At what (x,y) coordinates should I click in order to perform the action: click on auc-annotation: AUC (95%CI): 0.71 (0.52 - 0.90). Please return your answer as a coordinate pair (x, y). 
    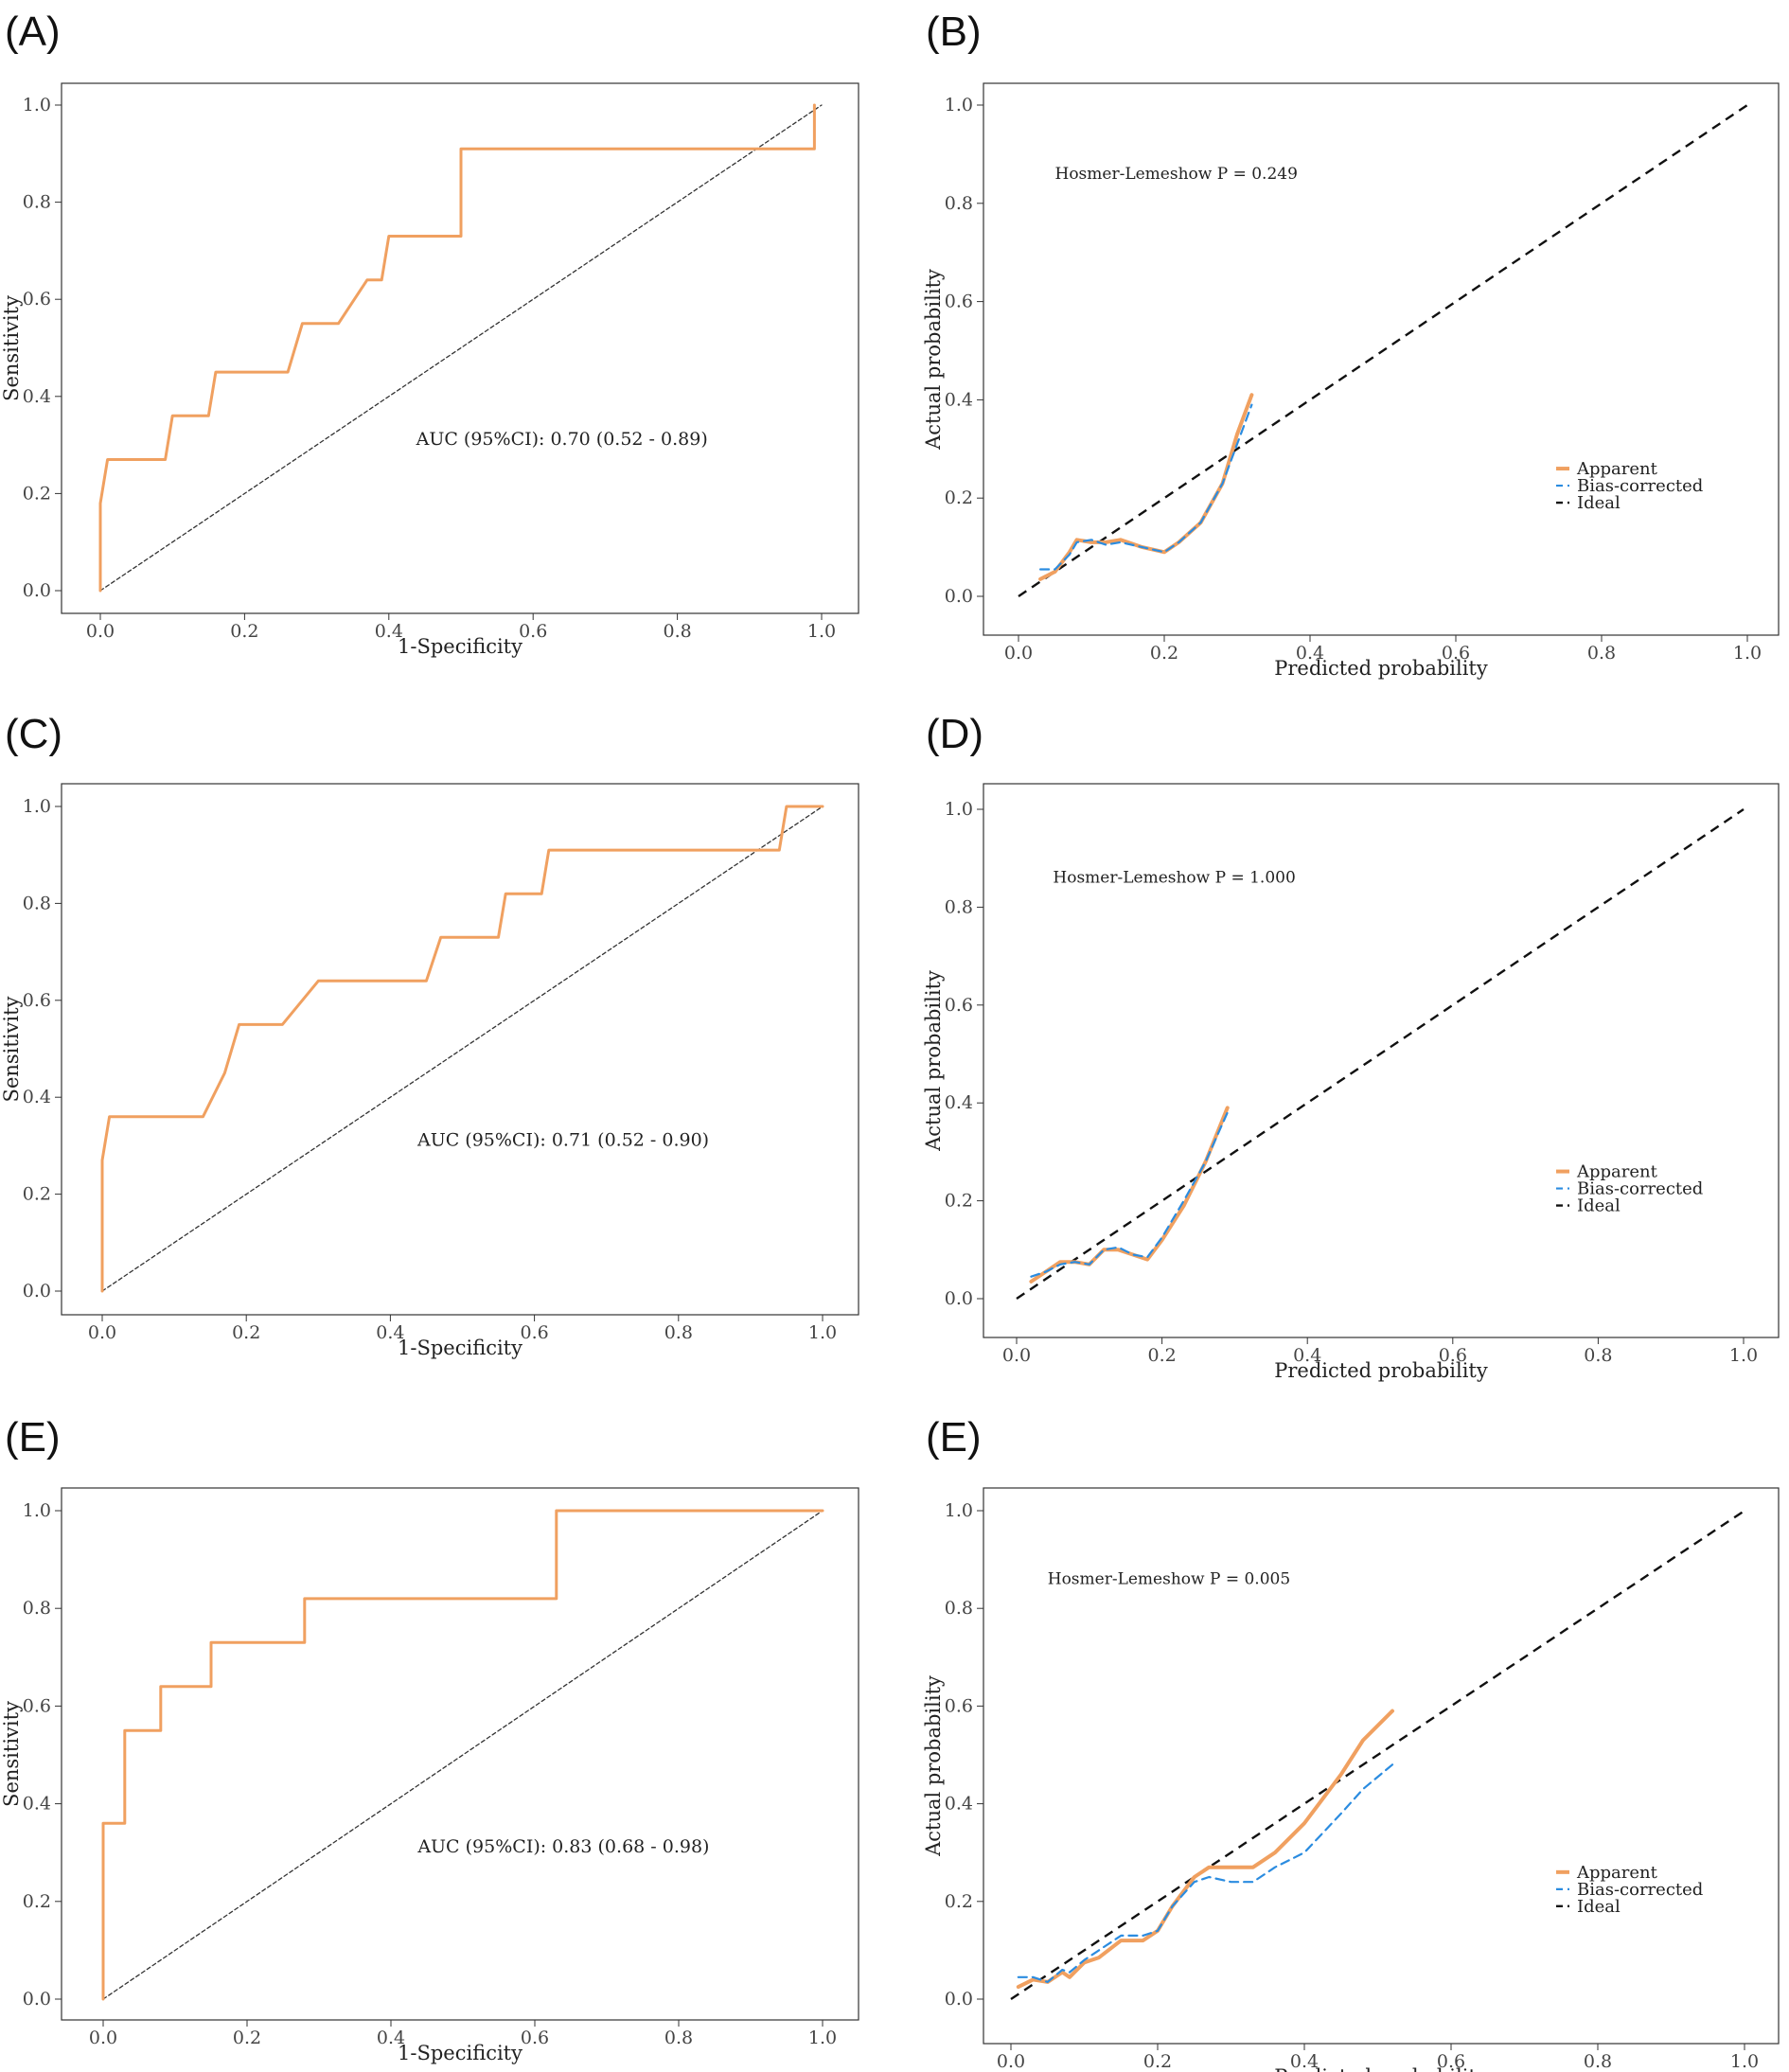
    Looking at the image, I should click on (563, 1139).